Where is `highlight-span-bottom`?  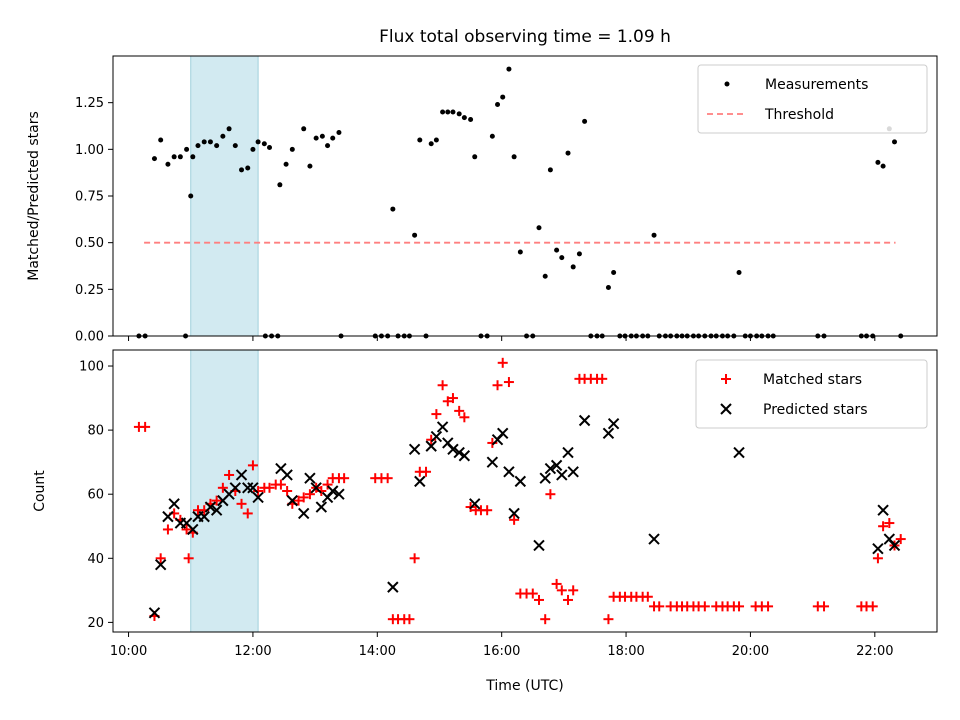
highlight-span-bottom is located at coordinates (224, 491).